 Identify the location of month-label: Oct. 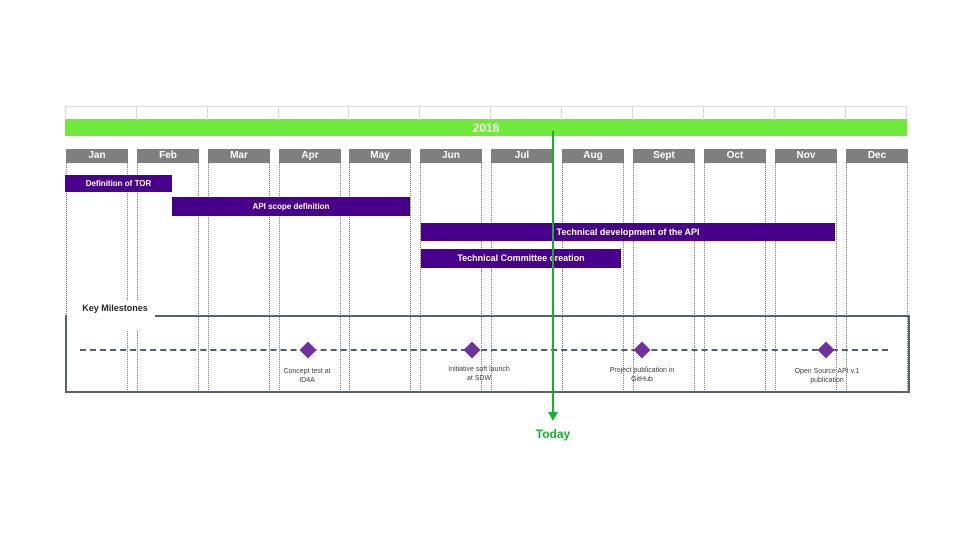
(735, 156).